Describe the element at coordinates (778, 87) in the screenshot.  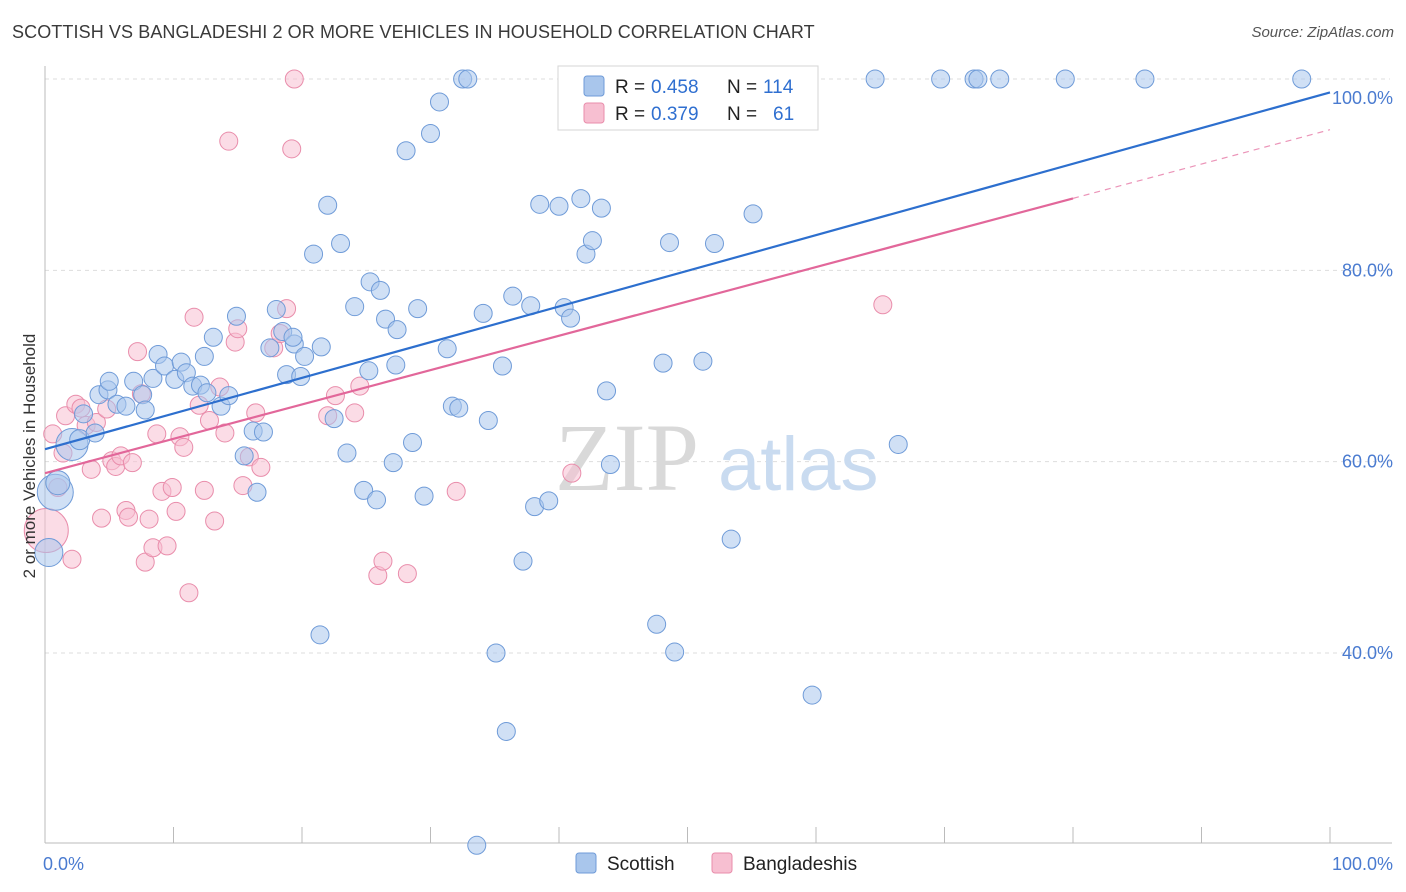
I see `scottish-n-value: 114` at that location.